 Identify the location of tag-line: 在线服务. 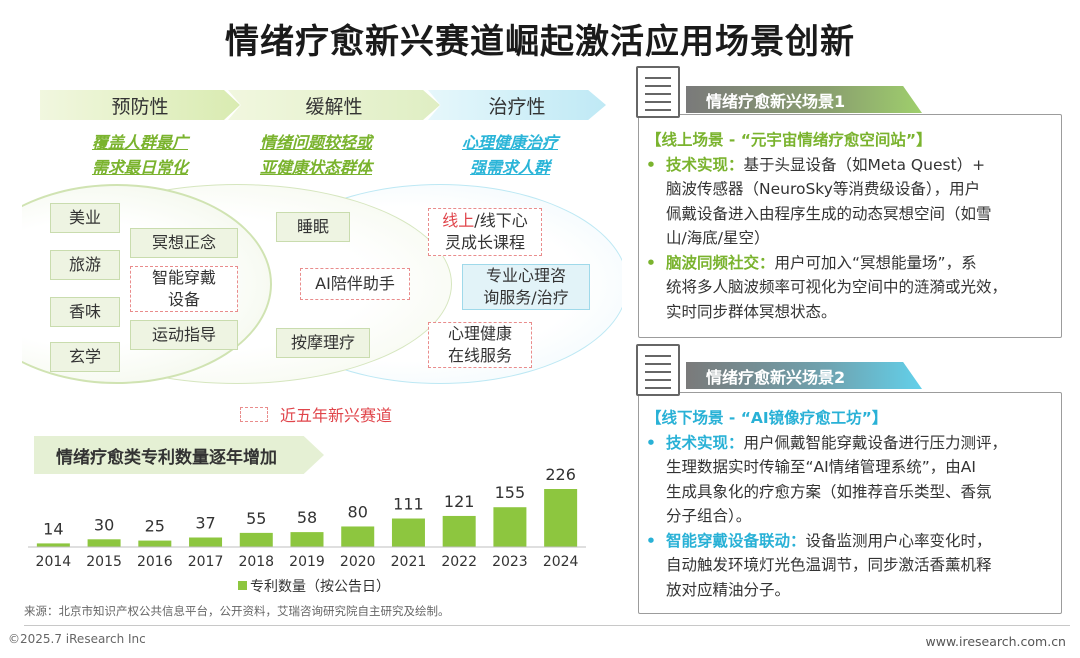
(479, 355).